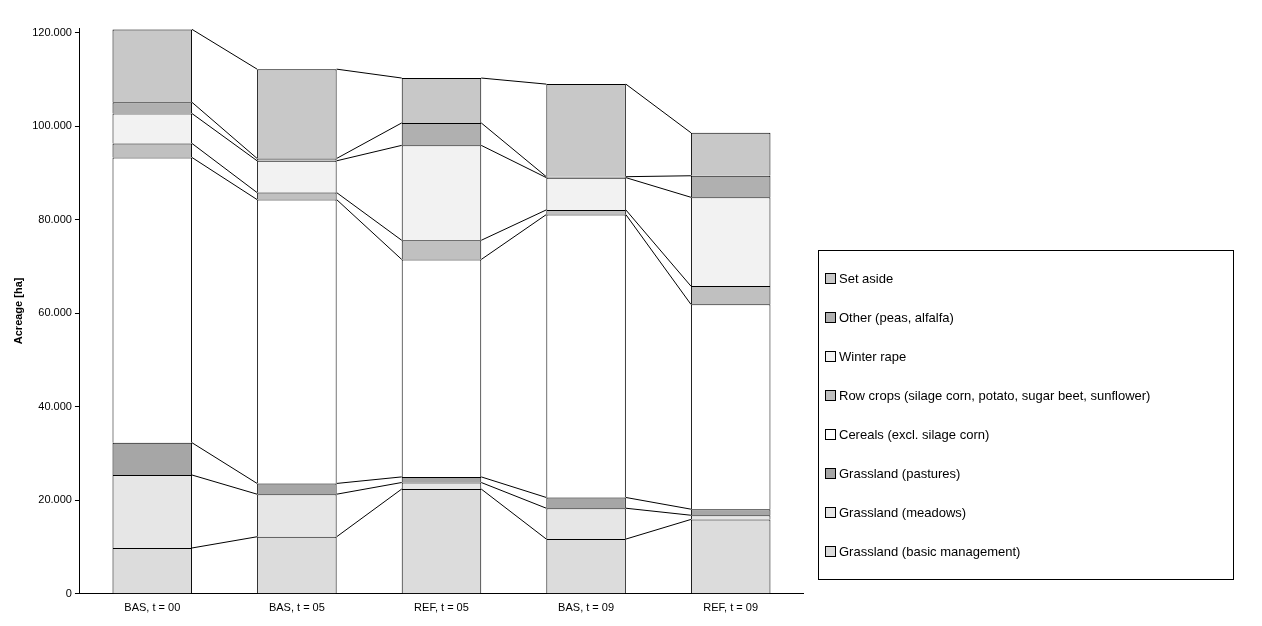 This screenshot has height=626, width=1262. Describe the element at coordinates (152, 607) in the screenshot. I see `x-tick-label: BAS, t = 00` at that location.